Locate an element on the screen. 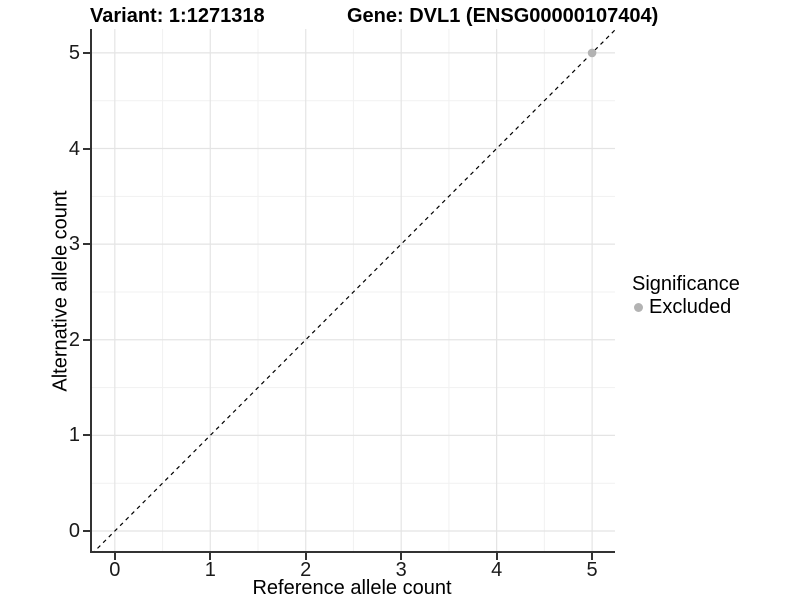  y-axis-title: Alternative allele count is located at coordinates (60, 291).